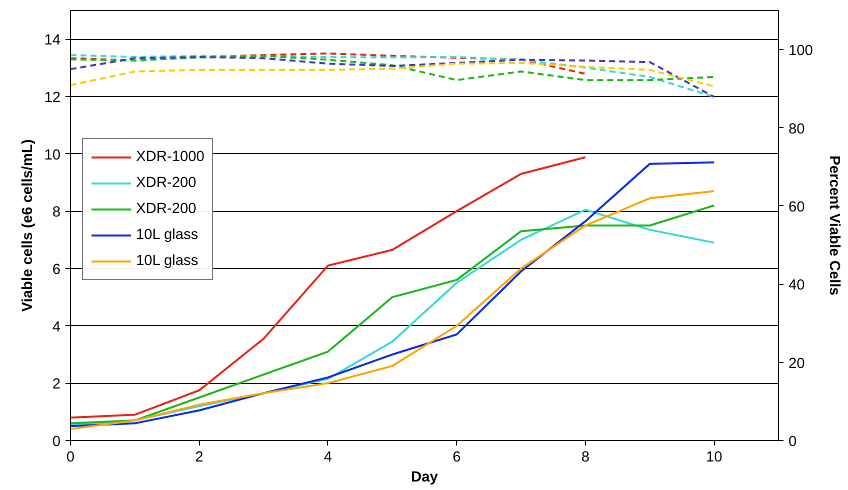  Describe the element at coordinates (56, 327) in the screenshot. I see `y-tick-label: 4` at that location.